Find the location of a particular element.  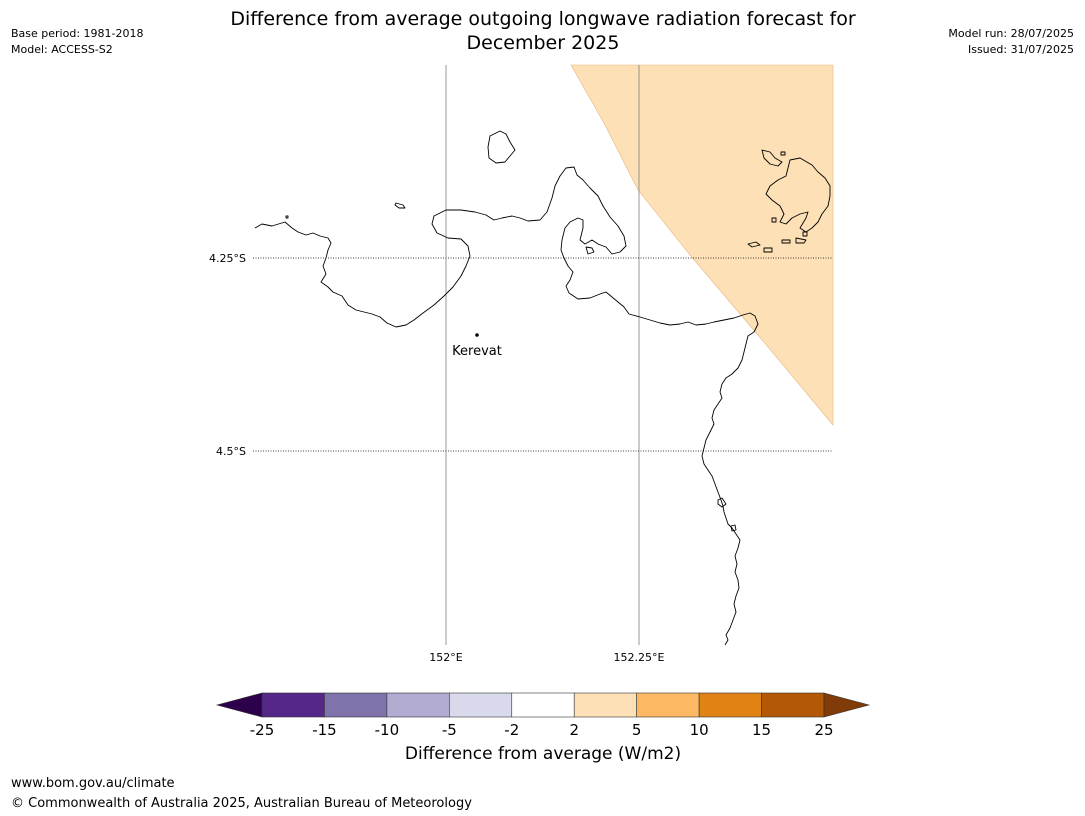

colorbar: -25 -15 -10 -5 -2 2 5 10 15 25 is located at coordinates (543, 715).